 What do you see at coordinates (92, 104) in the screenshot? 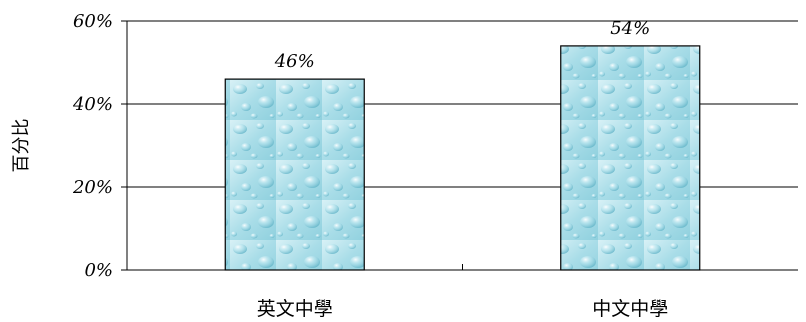
I see `y-tick-label: 40%` at bounding box center [92, 104].